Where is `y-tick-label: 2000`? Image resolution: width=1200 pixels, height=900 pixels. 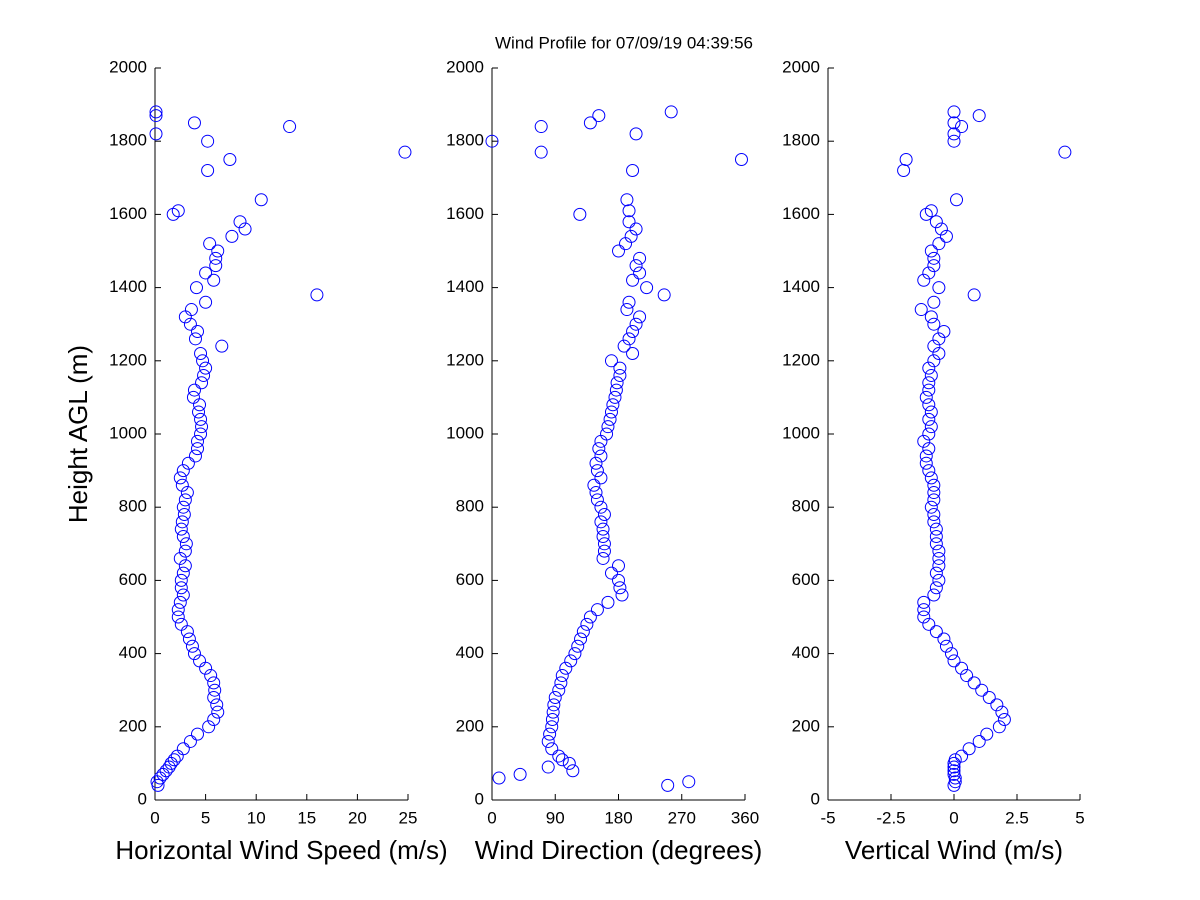
y-tick-label: 2000 is located at coordinates (128, 66).